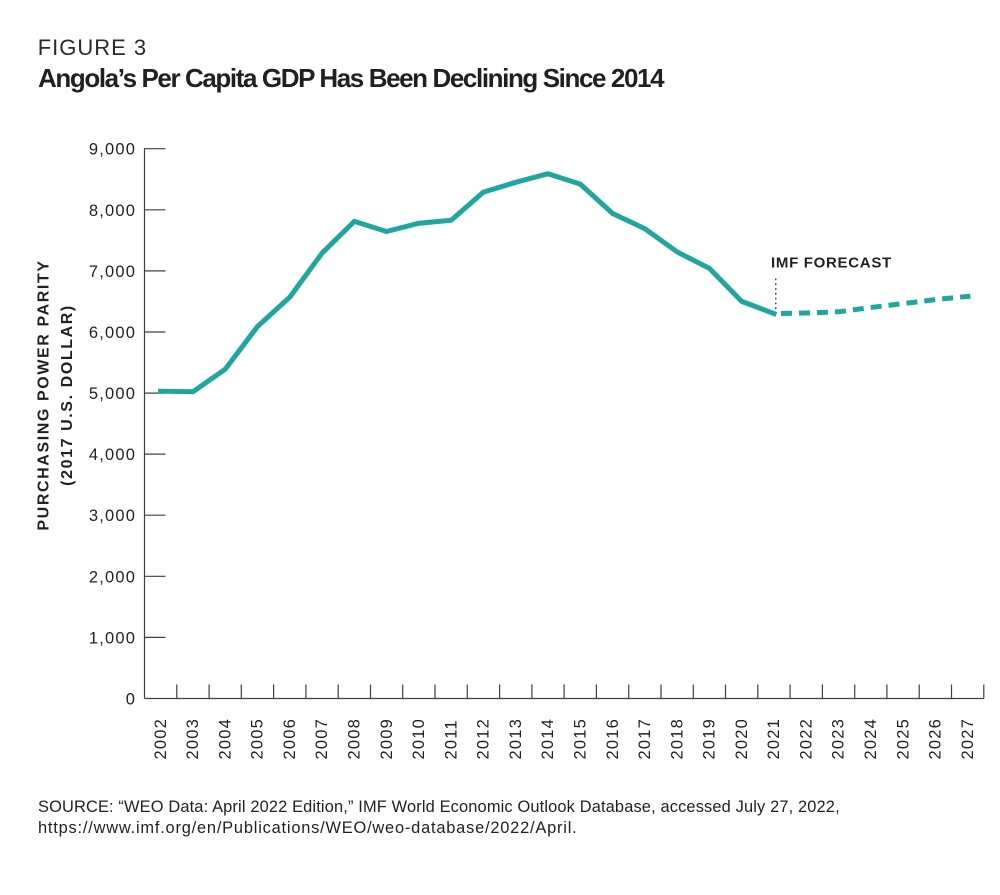 This screenshot has height=895, width=1000. Describe the element at coordinates (112, 516) in the screenshot. I see `svg-text: 3,000` at that location.